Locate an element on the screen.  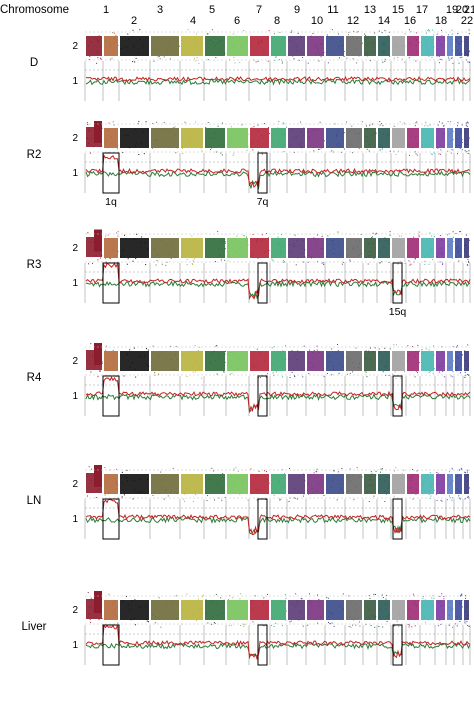
gain-1q-block is located at coordinates (98, 354).